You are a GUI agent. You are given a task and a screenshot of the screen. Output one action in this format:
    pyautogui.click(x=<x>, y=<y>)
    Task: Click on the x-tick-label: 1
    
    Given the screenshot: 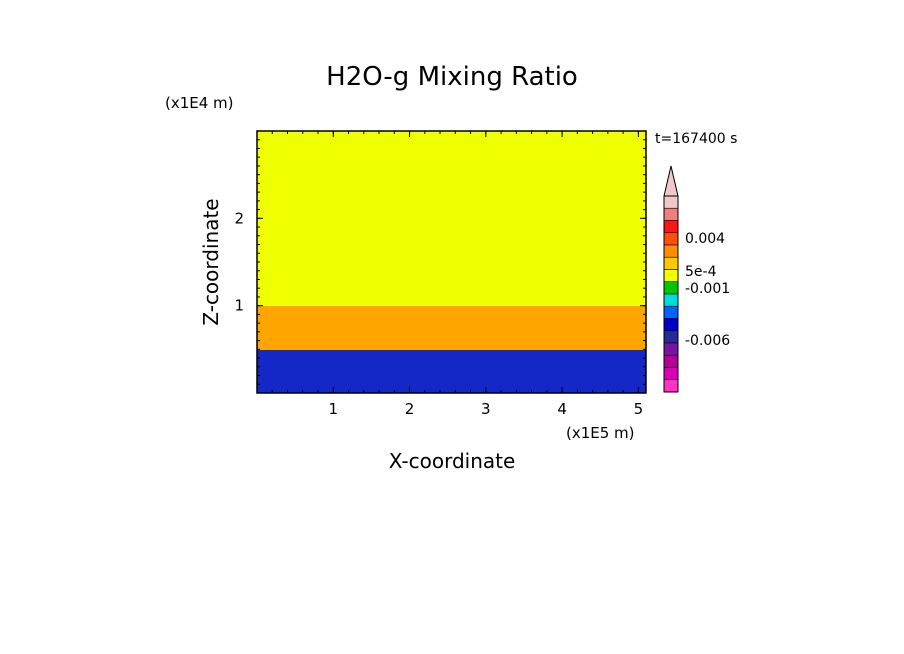 What is the action you would take?
    pyautogui.click(x=334, y=409)
    